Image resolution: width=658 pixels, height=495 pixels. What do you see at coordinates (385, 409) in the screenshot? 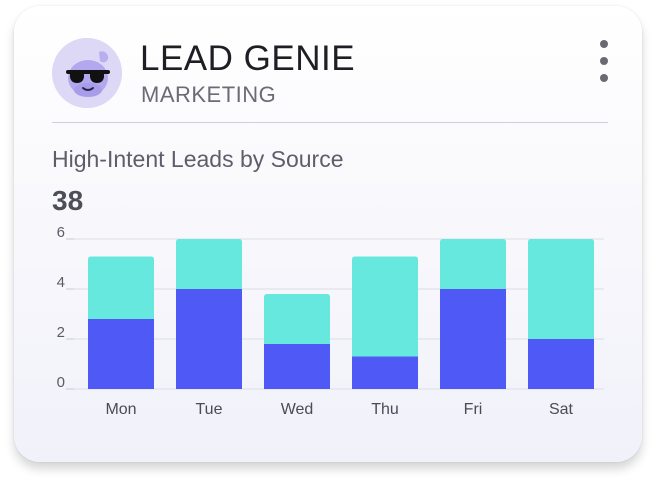
I see `x-tick-label: Thu` at bounding box center [385, 409].